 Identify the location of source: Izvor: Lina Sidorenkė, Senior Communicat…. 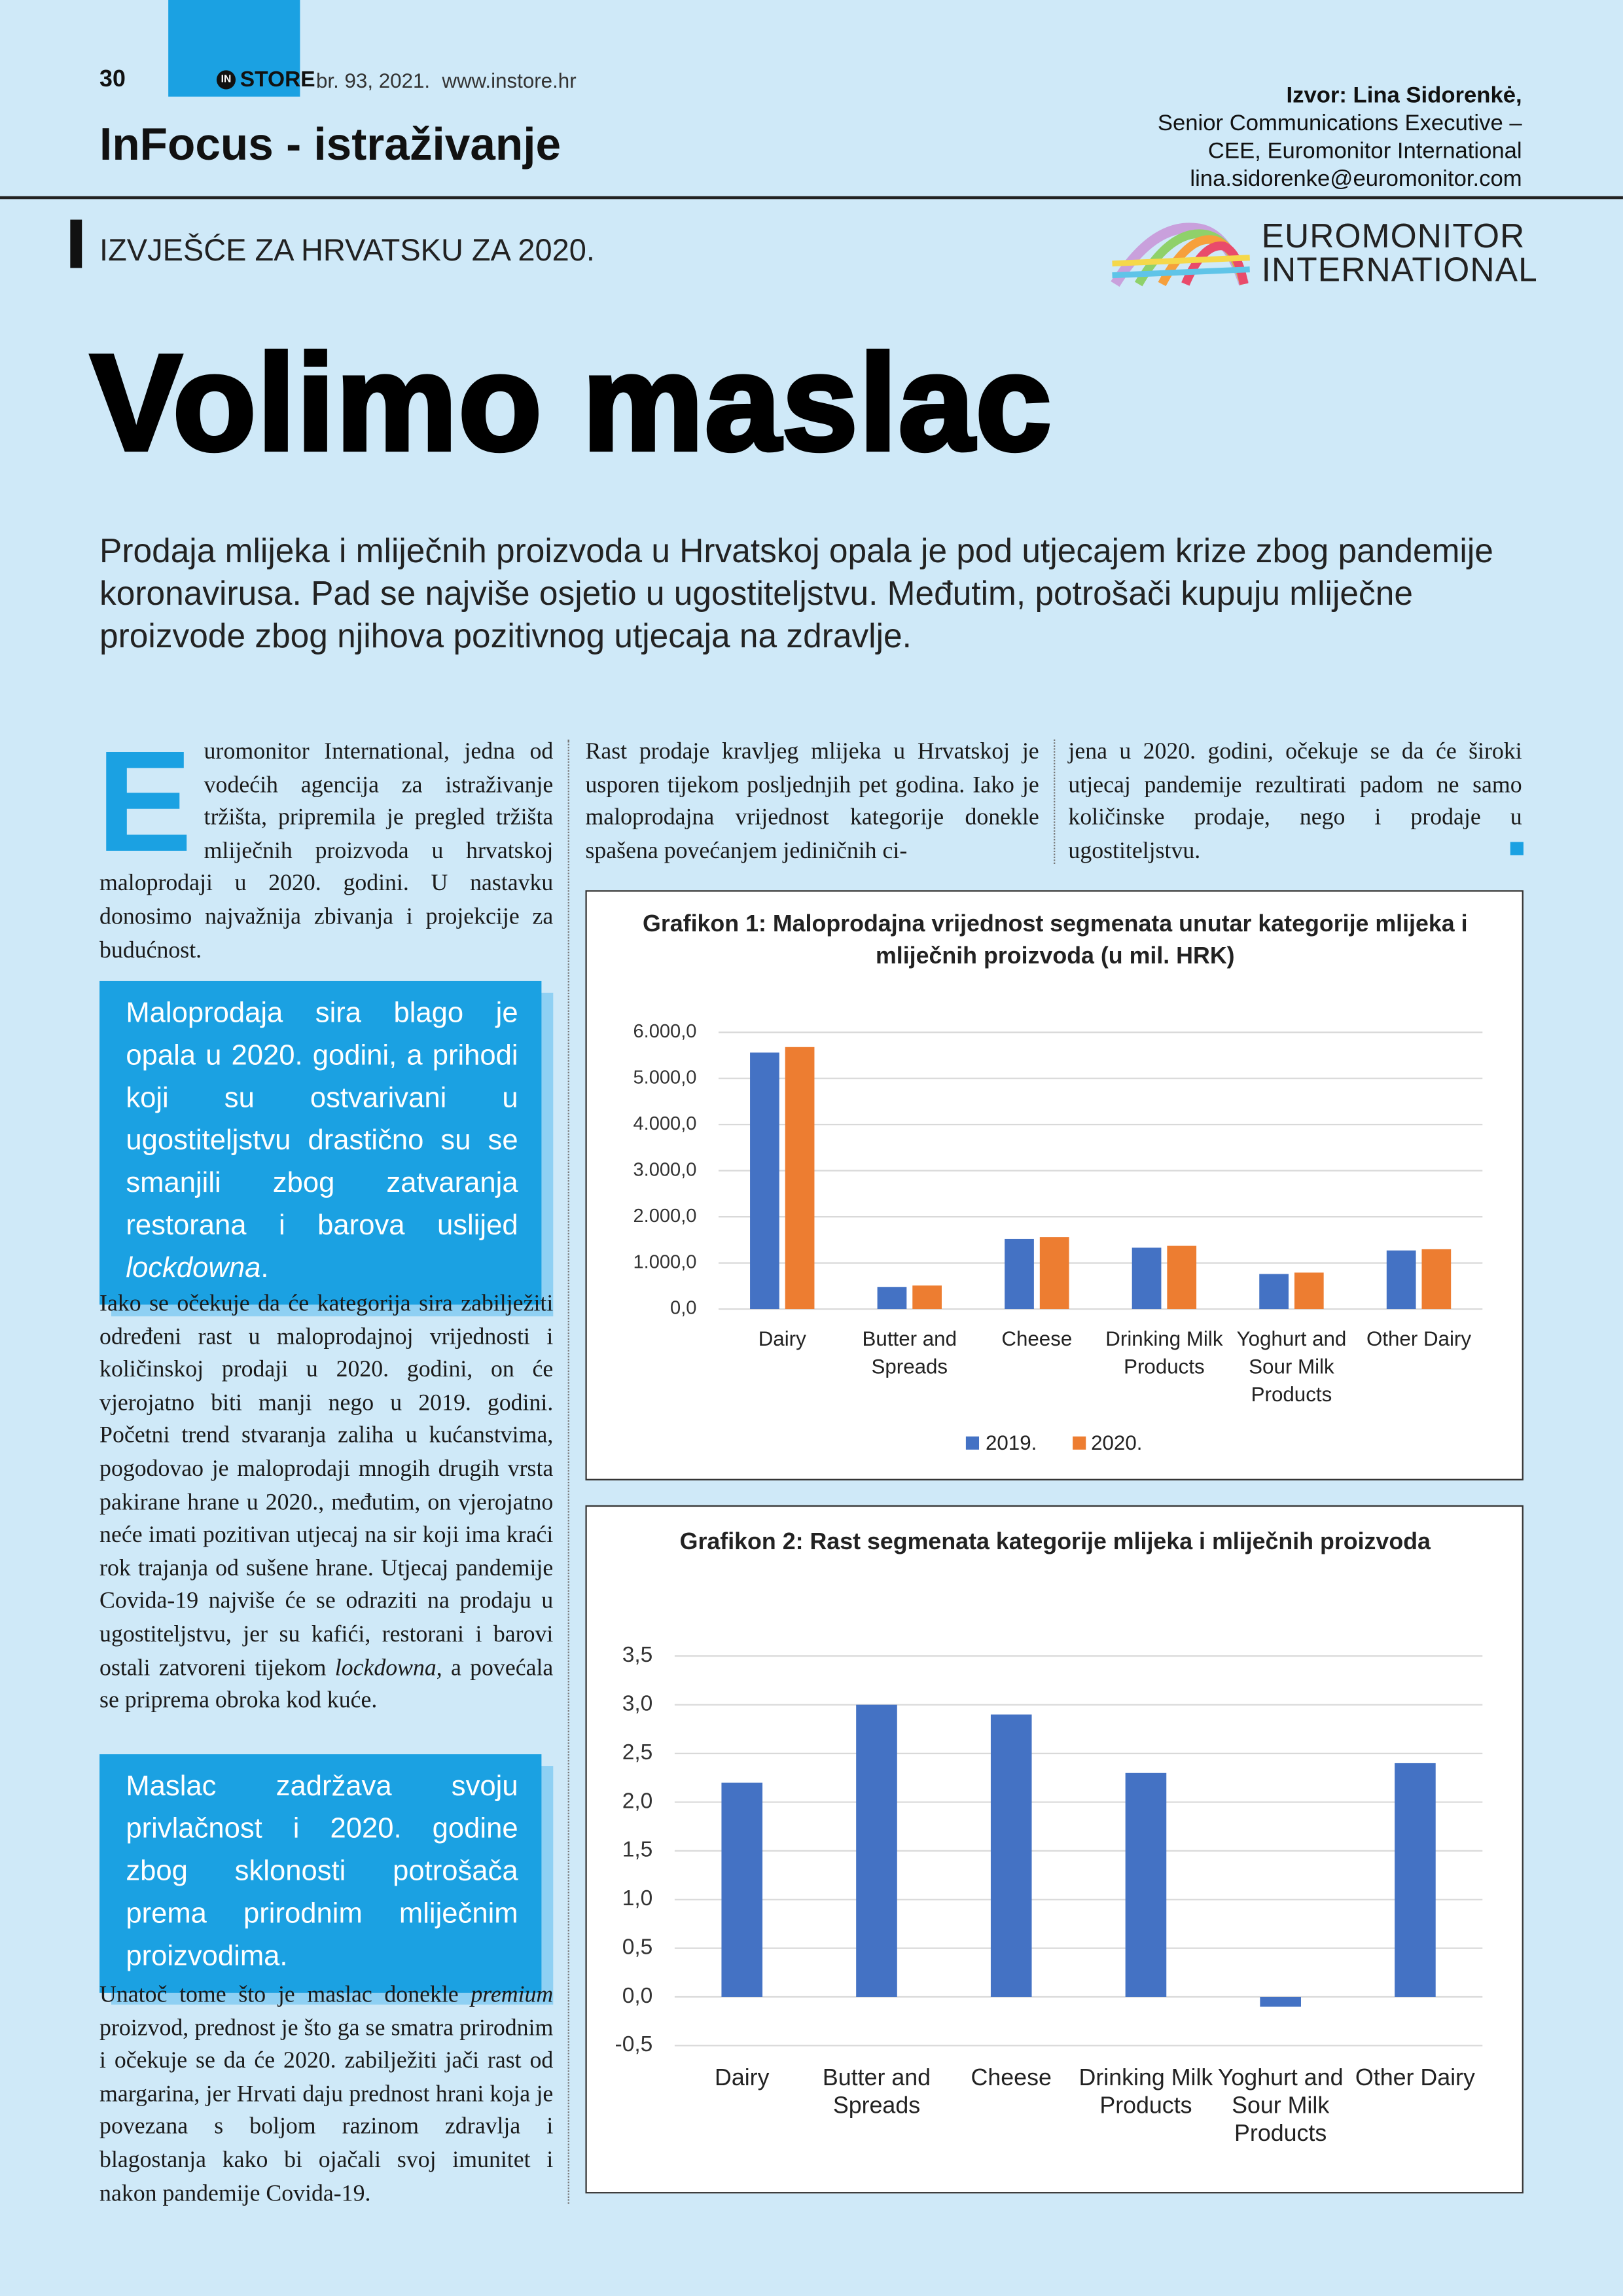
(1340, 137).